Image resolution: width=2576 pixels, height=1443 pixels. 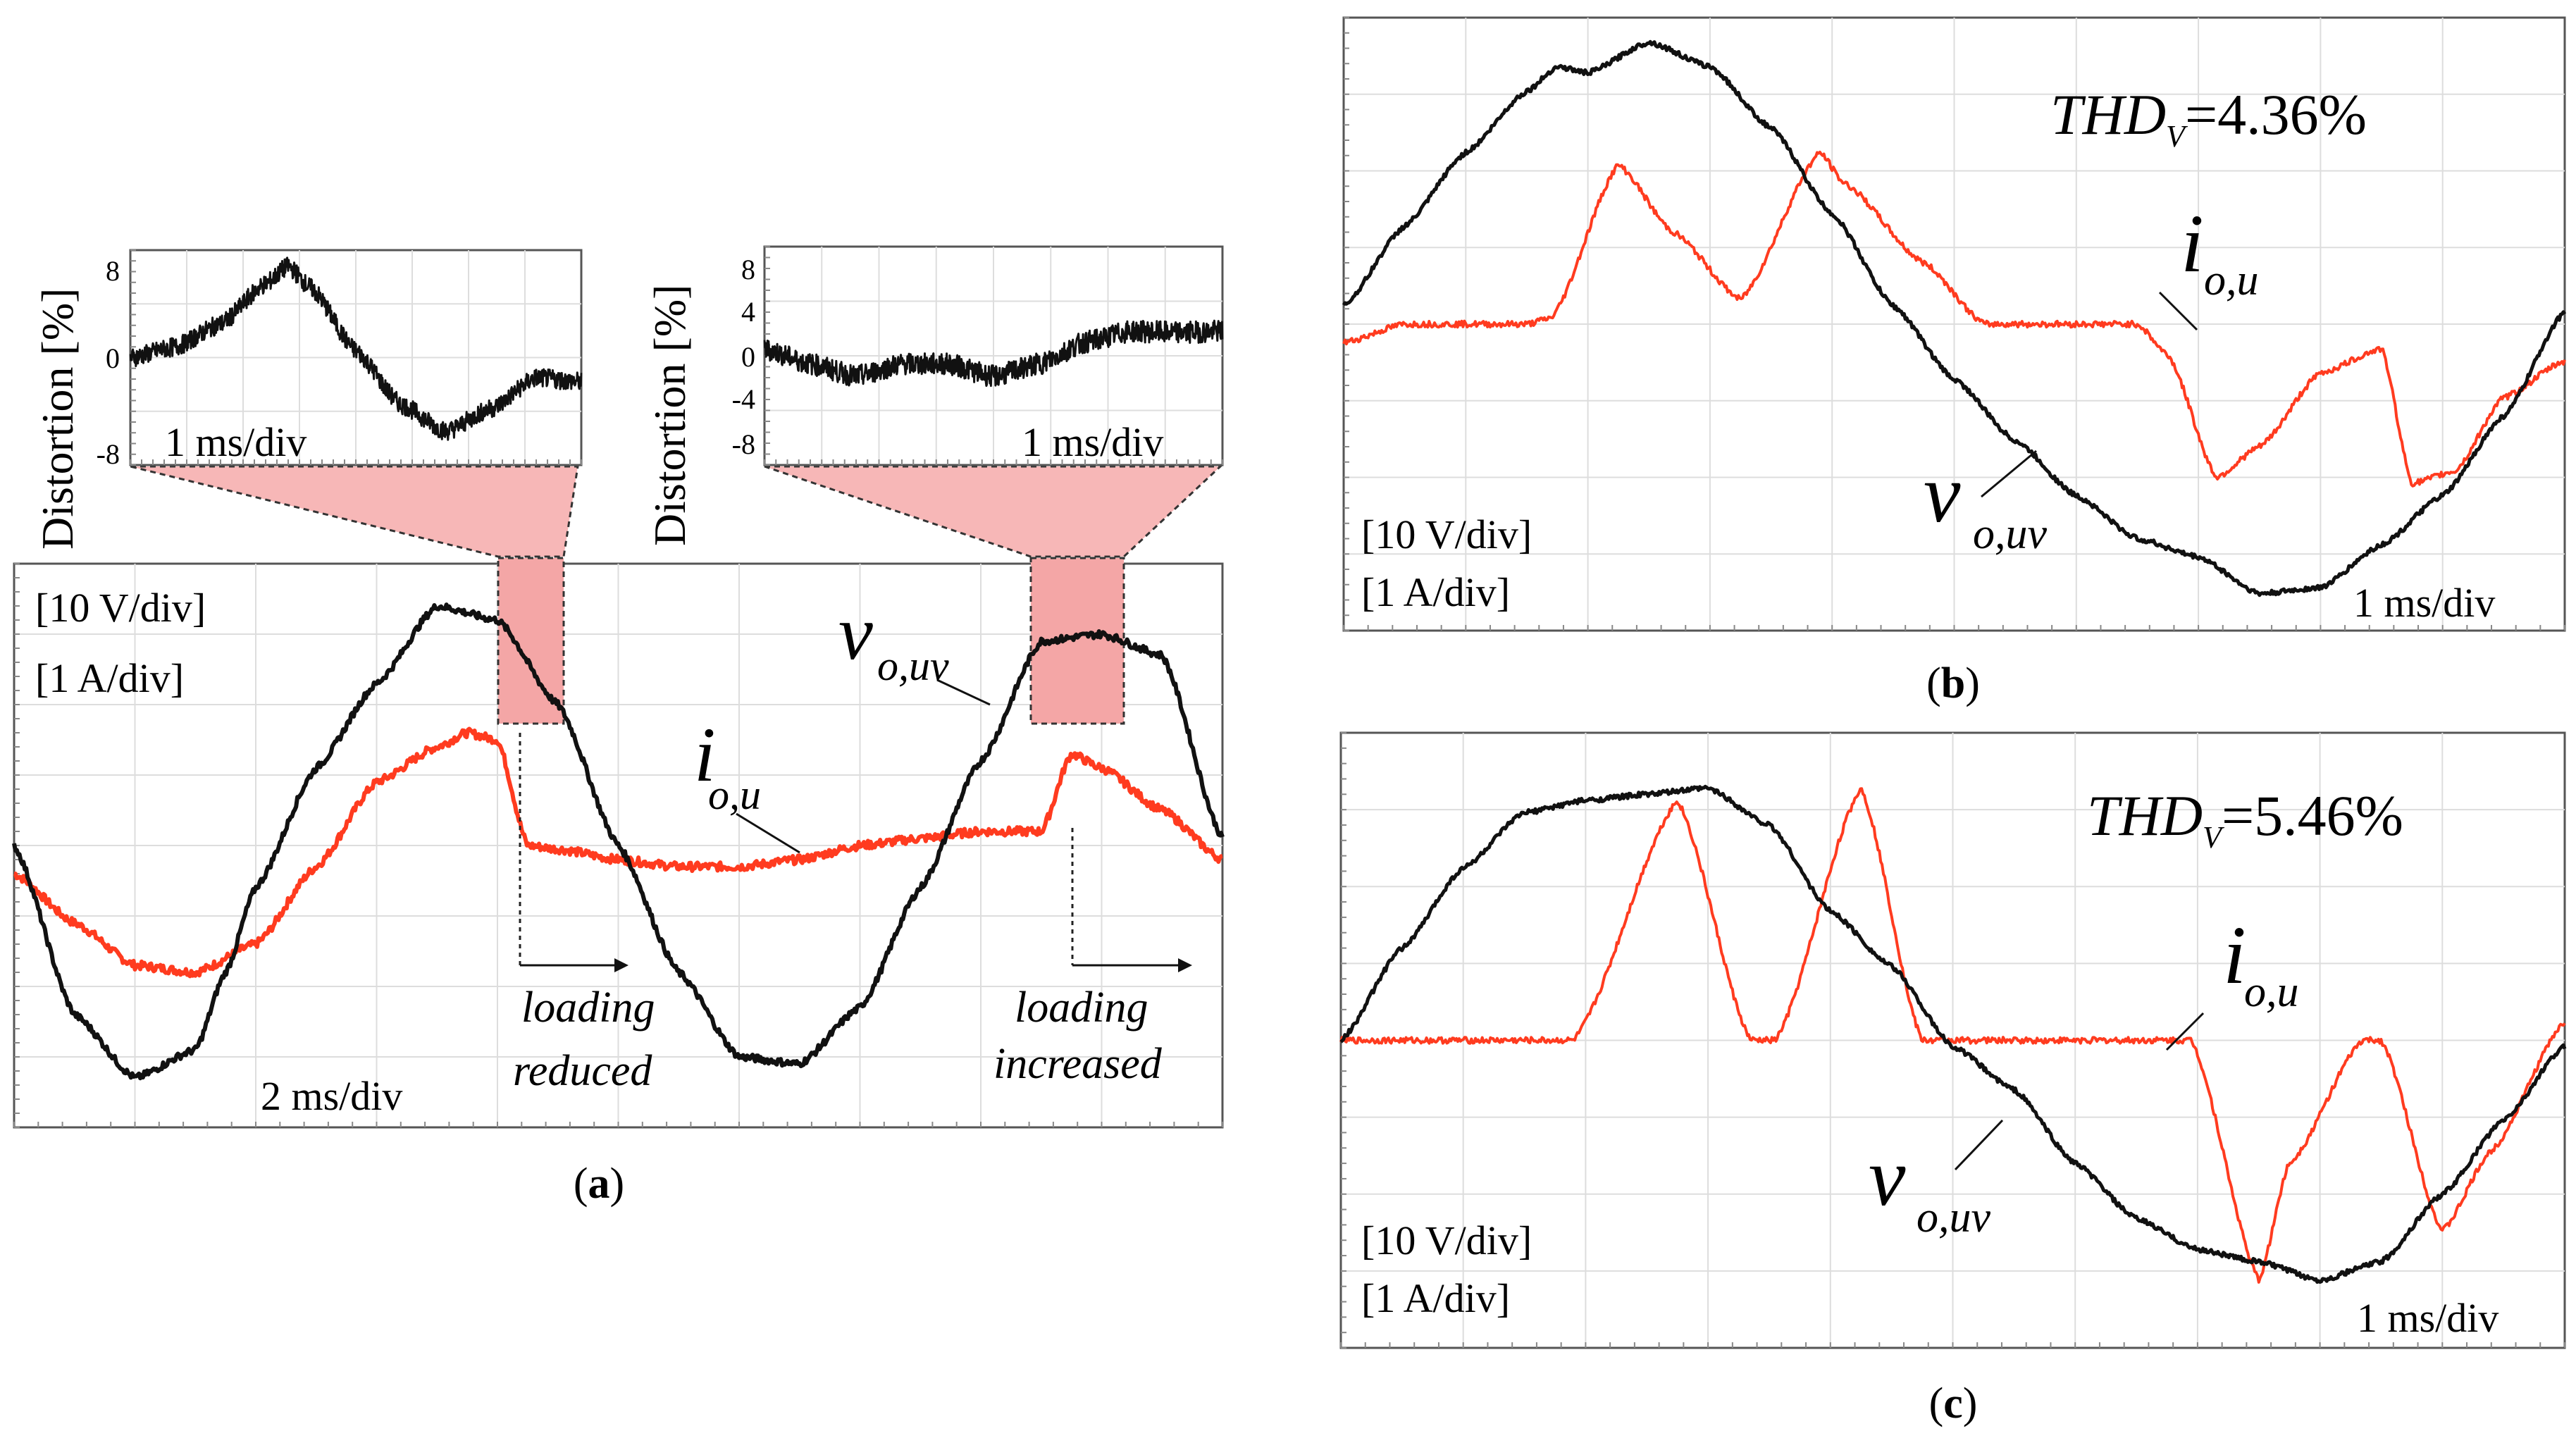 What do you see at coordinates (2427, 1318) in the screenshot?
I see `panel-c-time-scale: 1 ms/div` at bounding box center [2427, 1318].